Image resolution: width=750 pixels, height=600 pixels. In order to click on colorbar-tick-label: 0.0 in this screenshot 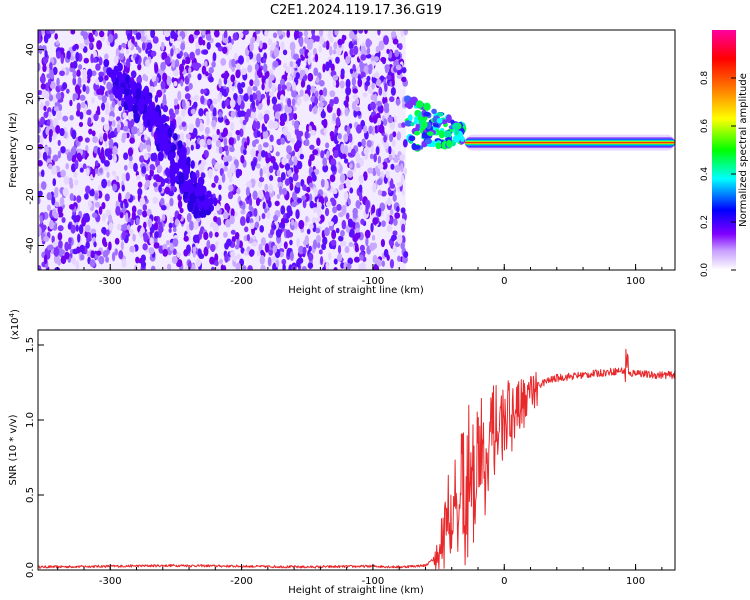, I will do `click(705, 270)`.